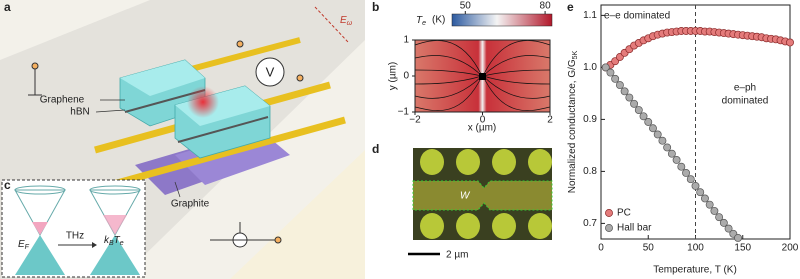 The height and width of the screenshot is (279, 800). Describe the element at coordinates (404, 112) in the screenshot. I see `y-tick-label: −1` at that location.